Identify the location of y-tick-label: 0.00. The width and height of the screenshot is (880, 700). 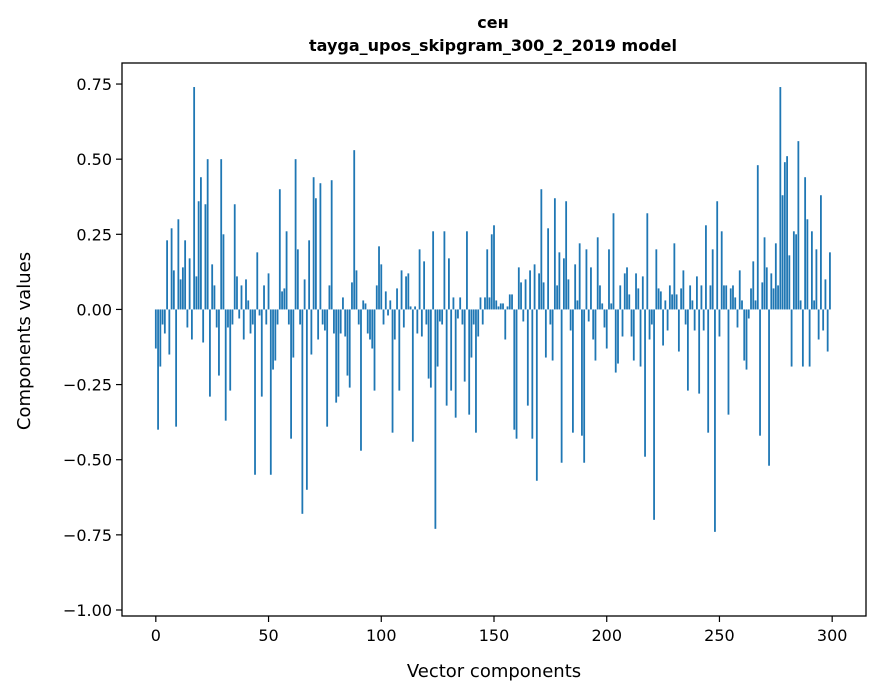
(94, 309).